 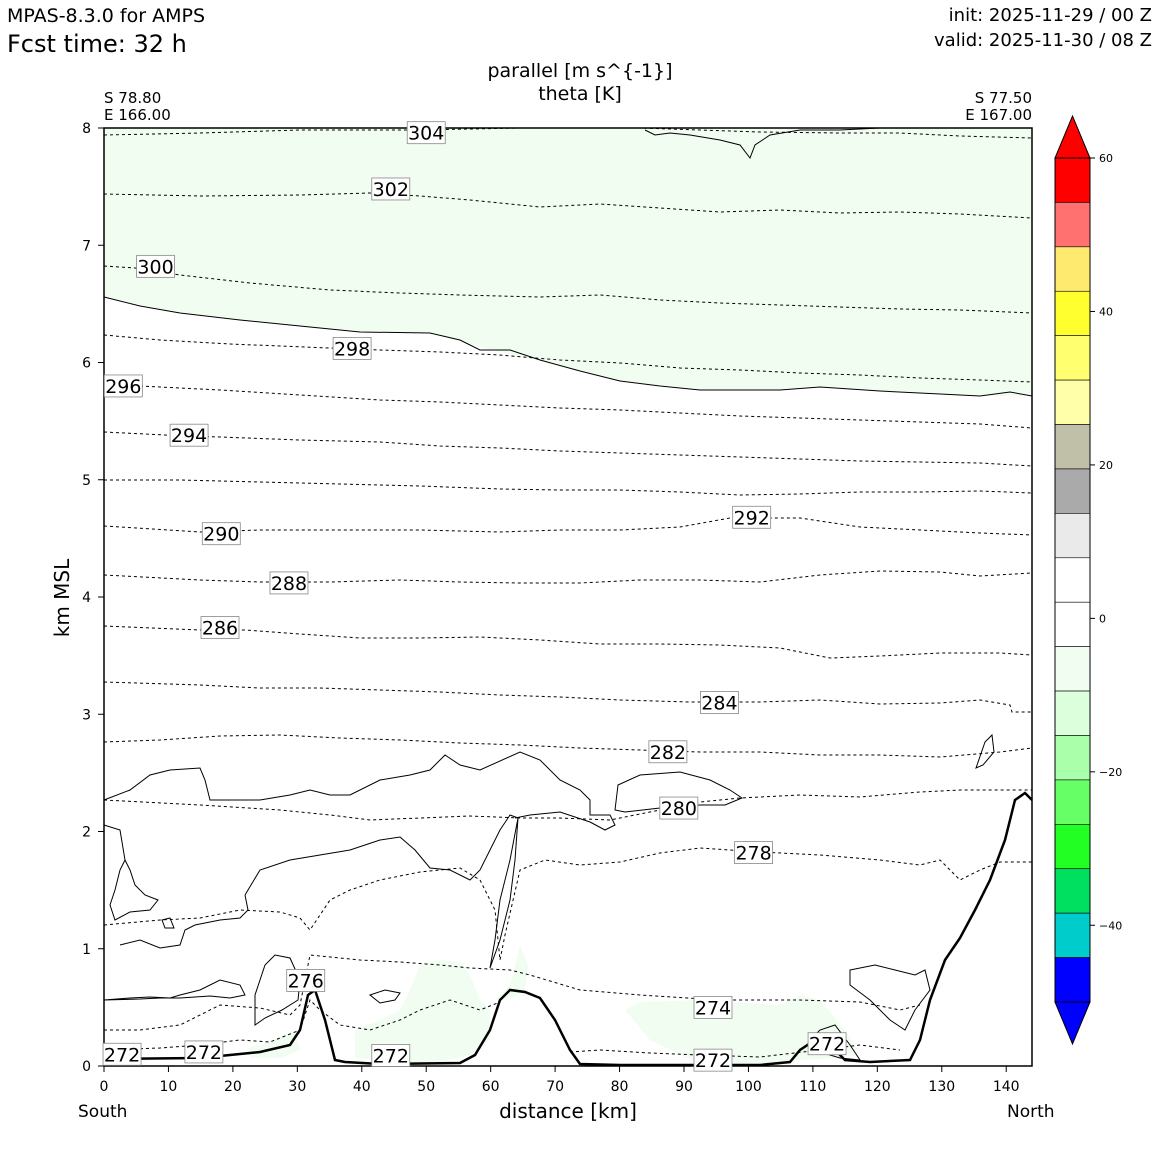 I want to click on x-tick-label: 80, so click(x=620, y=1087).